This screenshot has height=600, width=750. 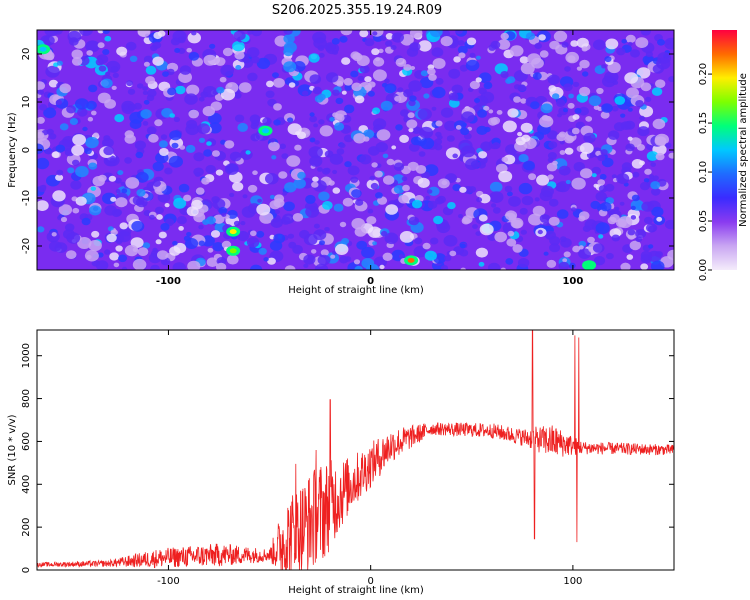 I want to click on colorbar-tick-label: 0.20, so click(x=703, y=74).